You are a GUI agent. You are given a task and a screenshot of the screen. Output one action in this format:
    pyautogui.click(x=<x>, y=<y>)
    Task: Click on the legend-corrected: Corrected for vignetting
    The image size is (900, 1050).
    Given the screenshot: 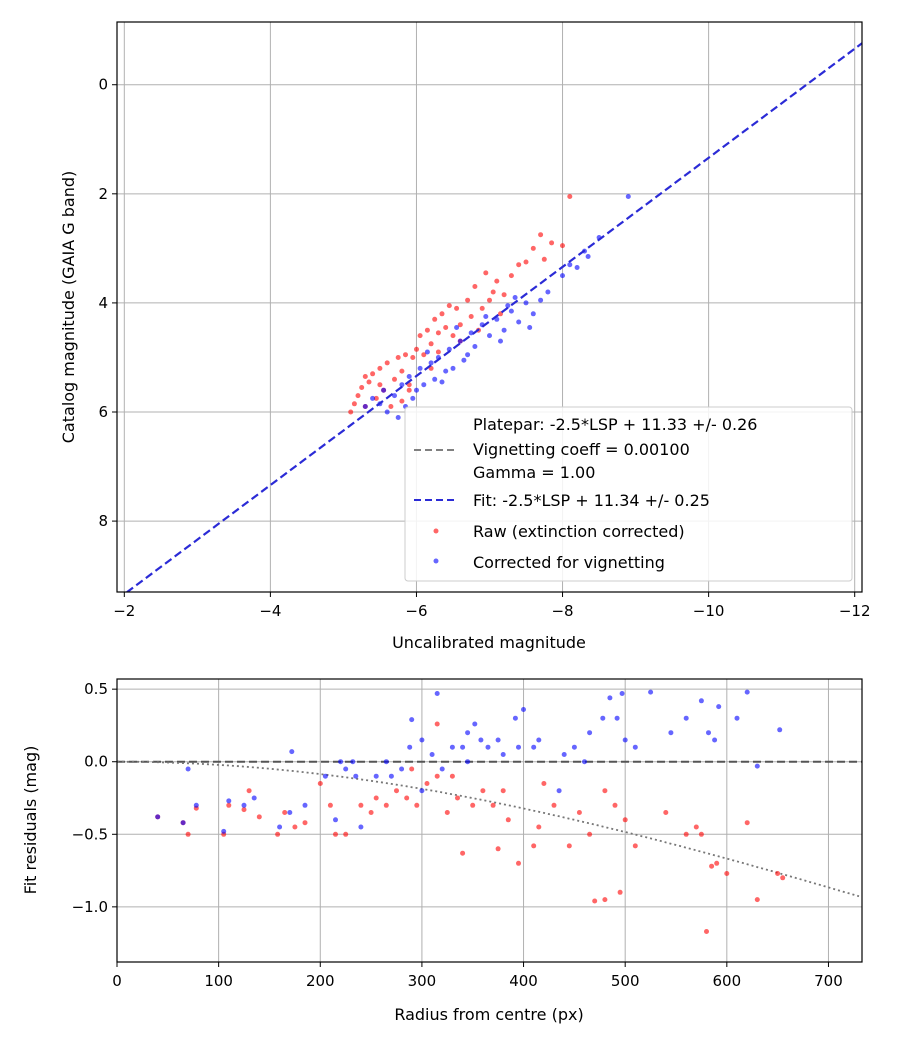 What is the action you would take?
    pyautogui.click(x=569, y=562)
    